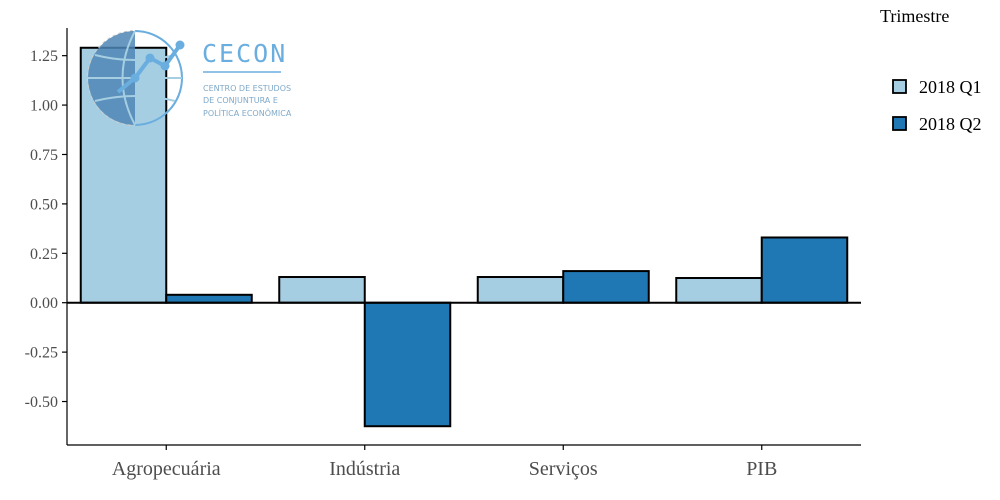 The height and width of the screenshot is (500, 1000). What do you see at coordinates (914, 16) in the screenshot?
I see `legend-title: Trimestre` at bounding box center [914, 16].